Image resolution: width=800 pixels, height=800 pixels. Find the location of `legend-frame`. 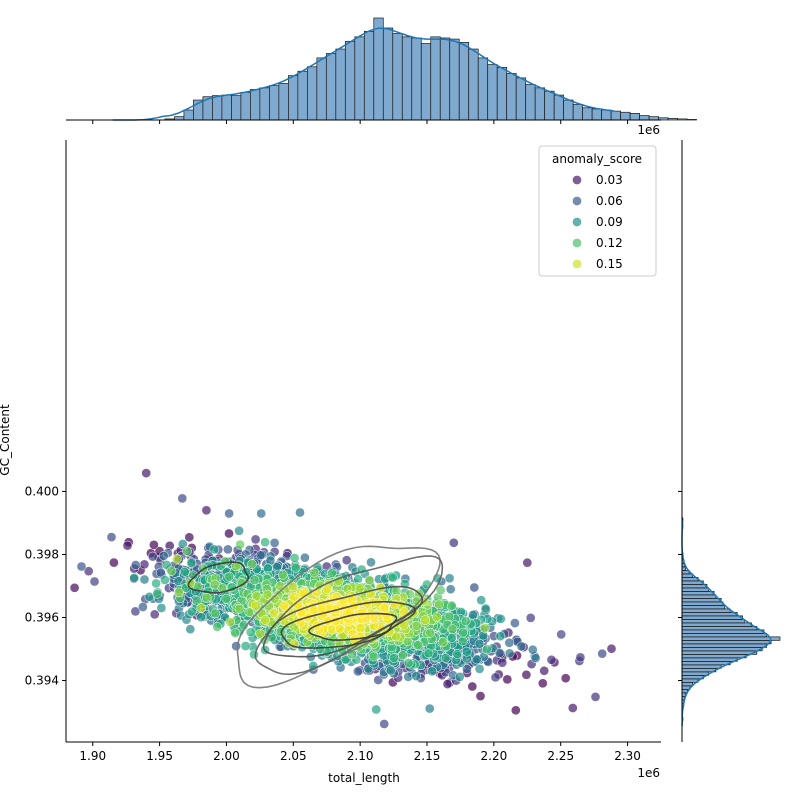

legend-frame is located at coordinates (597, 211).